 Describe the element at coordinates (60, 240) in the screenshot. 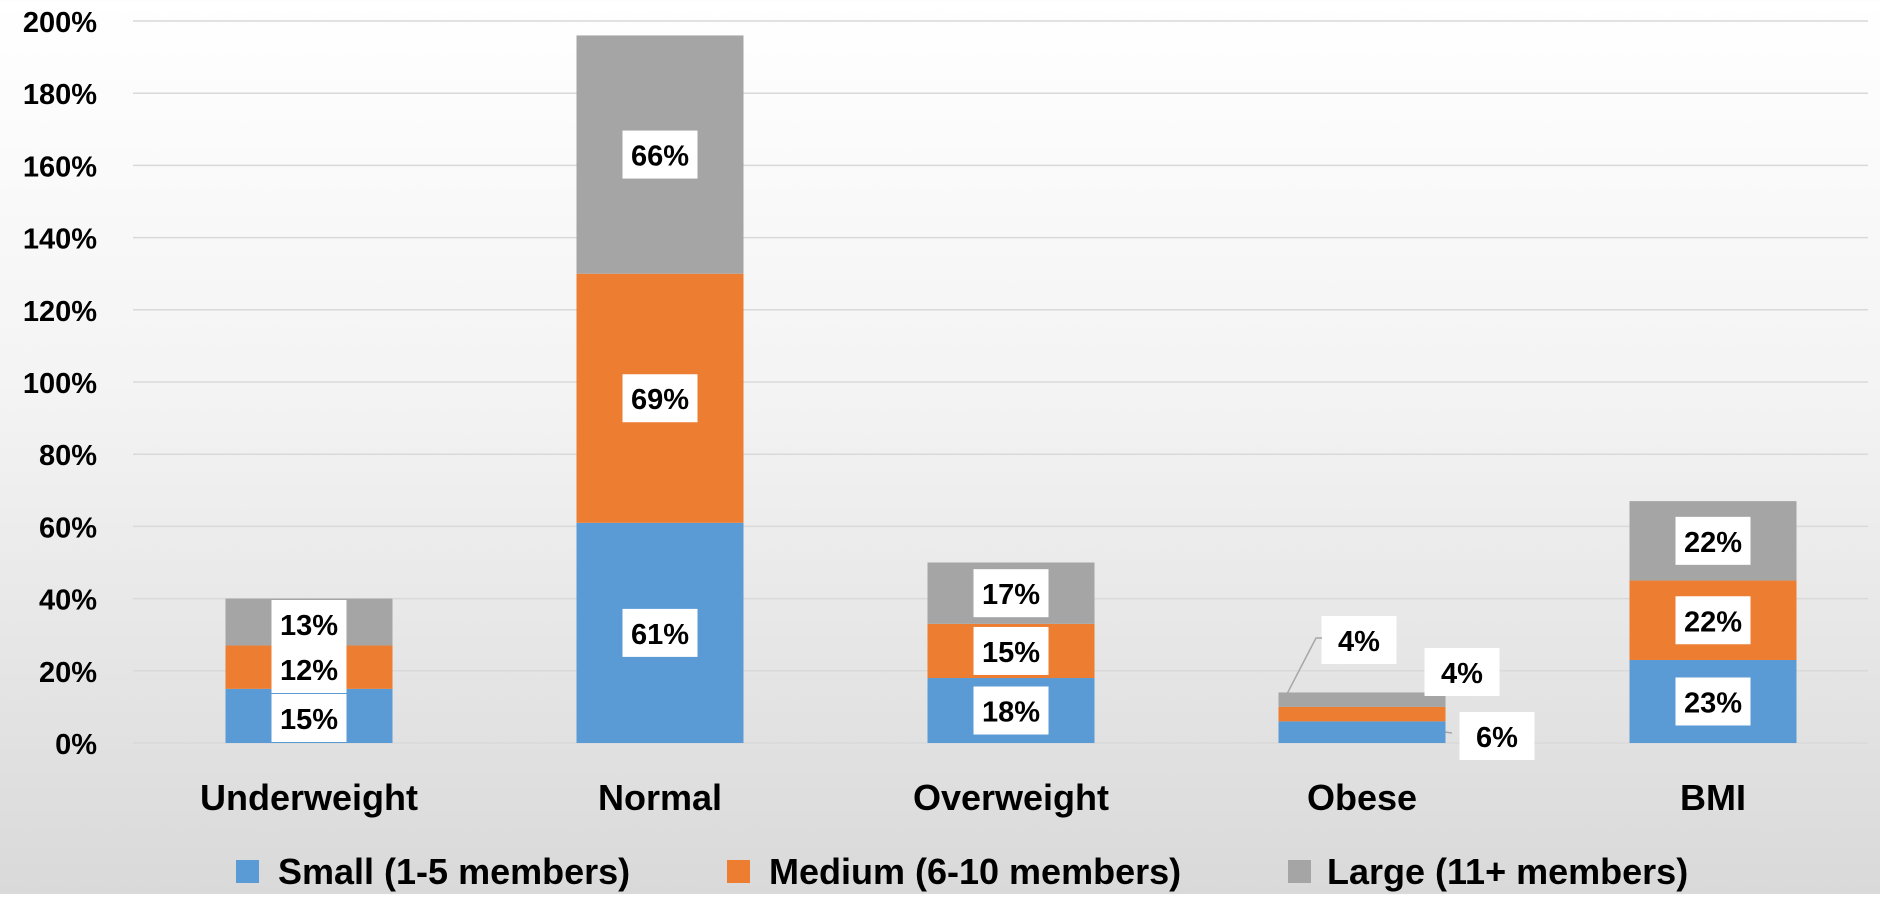

I see `y-tick-label: 140%` at that location.